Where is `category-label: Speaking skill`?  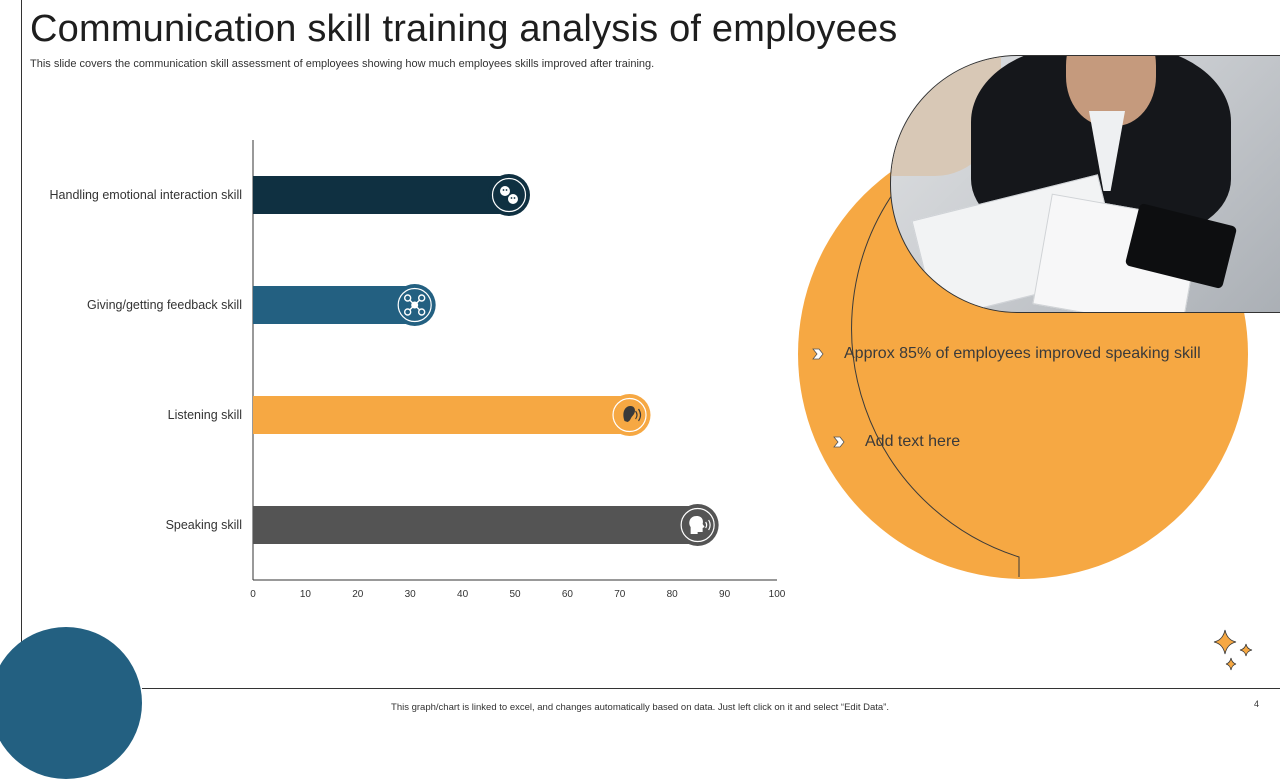
category-label: Speaking skill is located at coordinates (204, 525).